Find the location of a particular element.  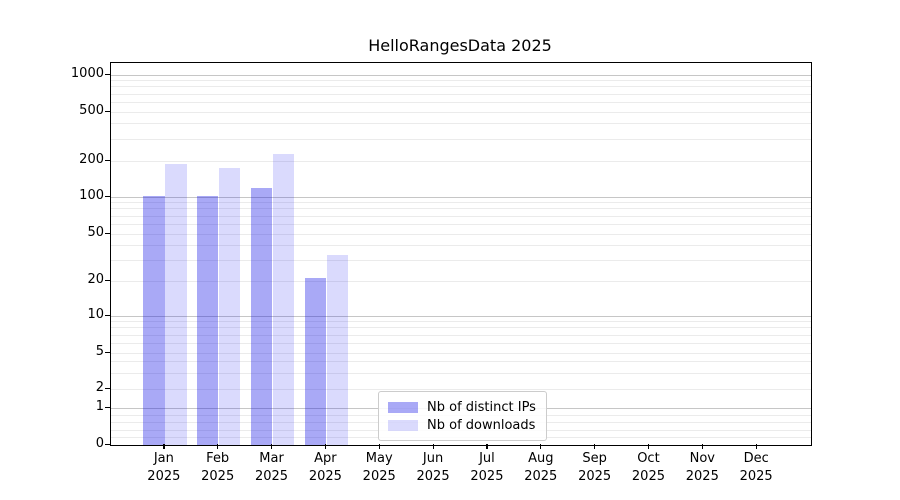

x-tick-label: Jul 2025 is located at coordinates (487, 467).